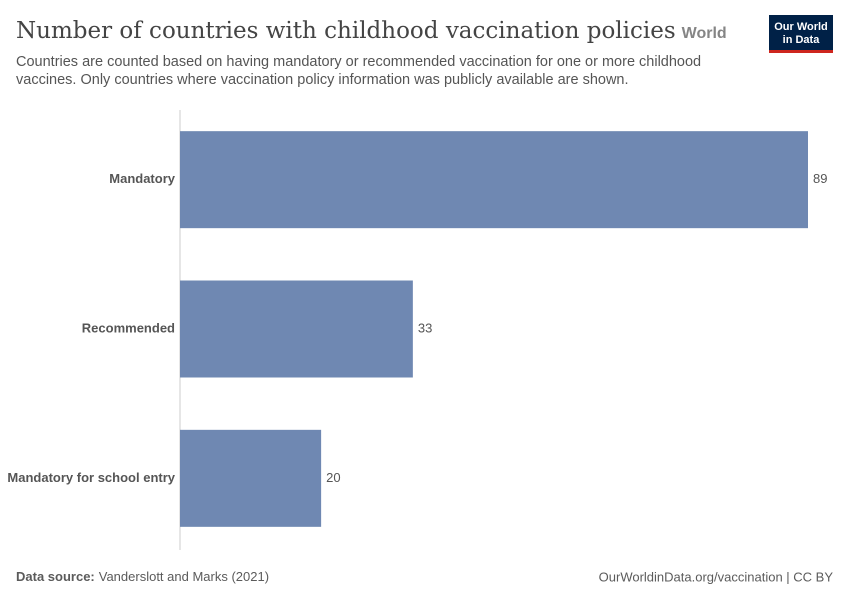 This screenshot has height=600, width=850. Describe the element at coordinates (425, 327) in the screenshot. I see `value-label: 33` at that location.